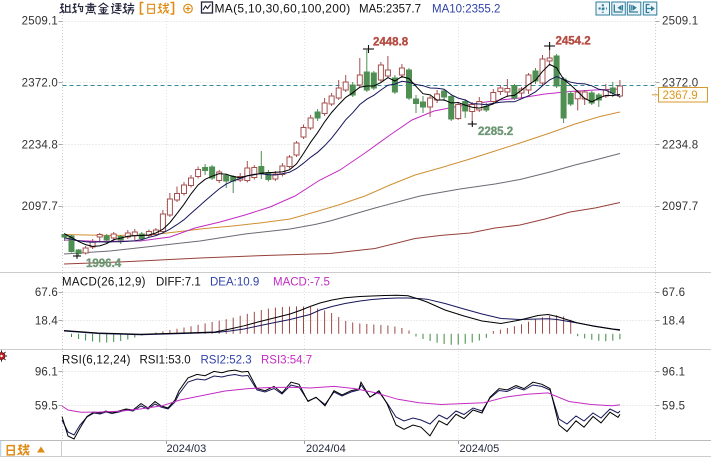  I want to click on svg-text: MA5:2357.7, so click(390, 10).